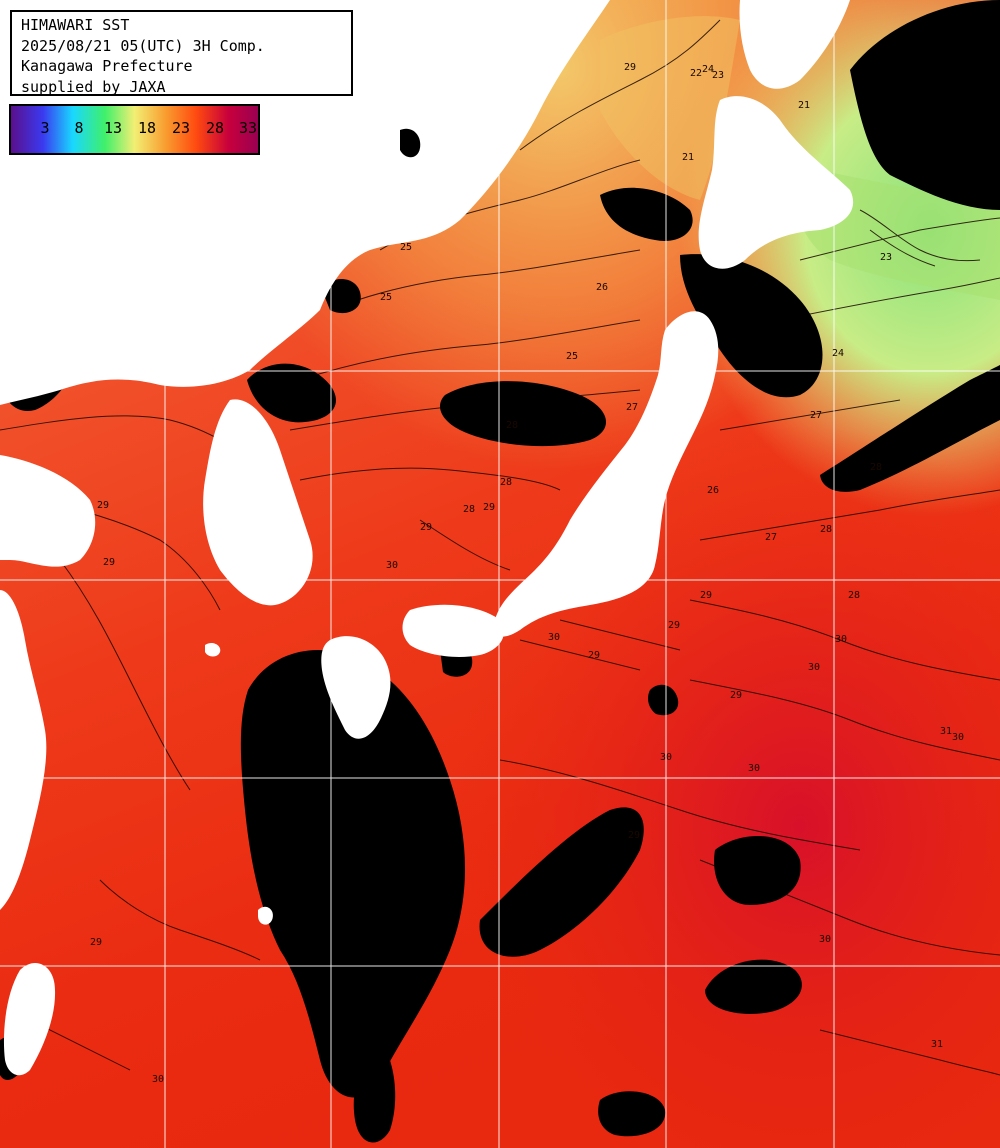  What do you see at coordinates (113, 128) in the screenshot?
I see `legend-tick-label: 13` at bounding box center [113, 128].